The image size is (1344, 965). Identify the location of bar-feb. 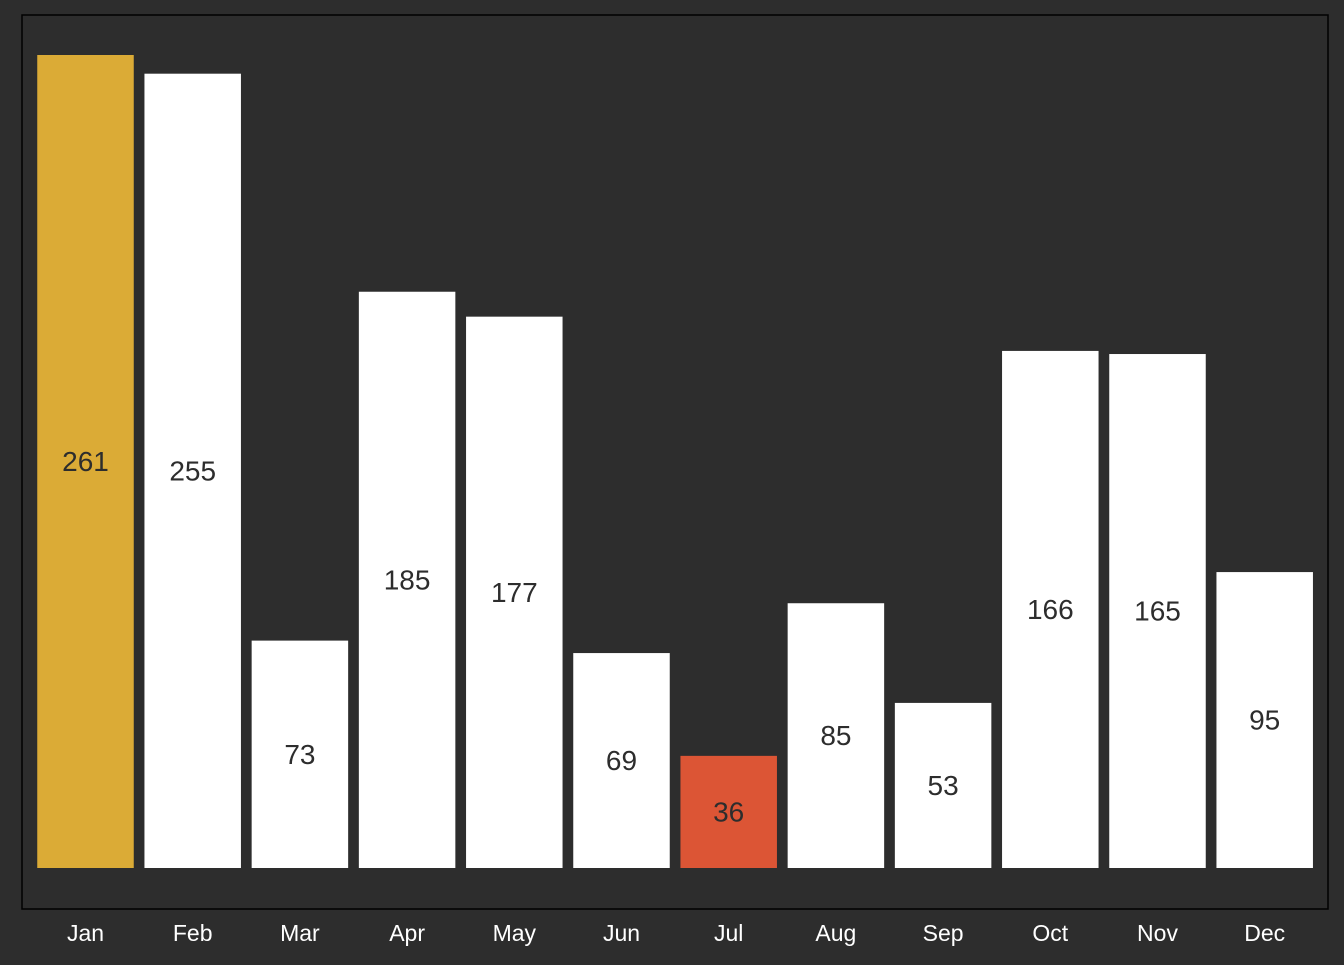
(192, 470).